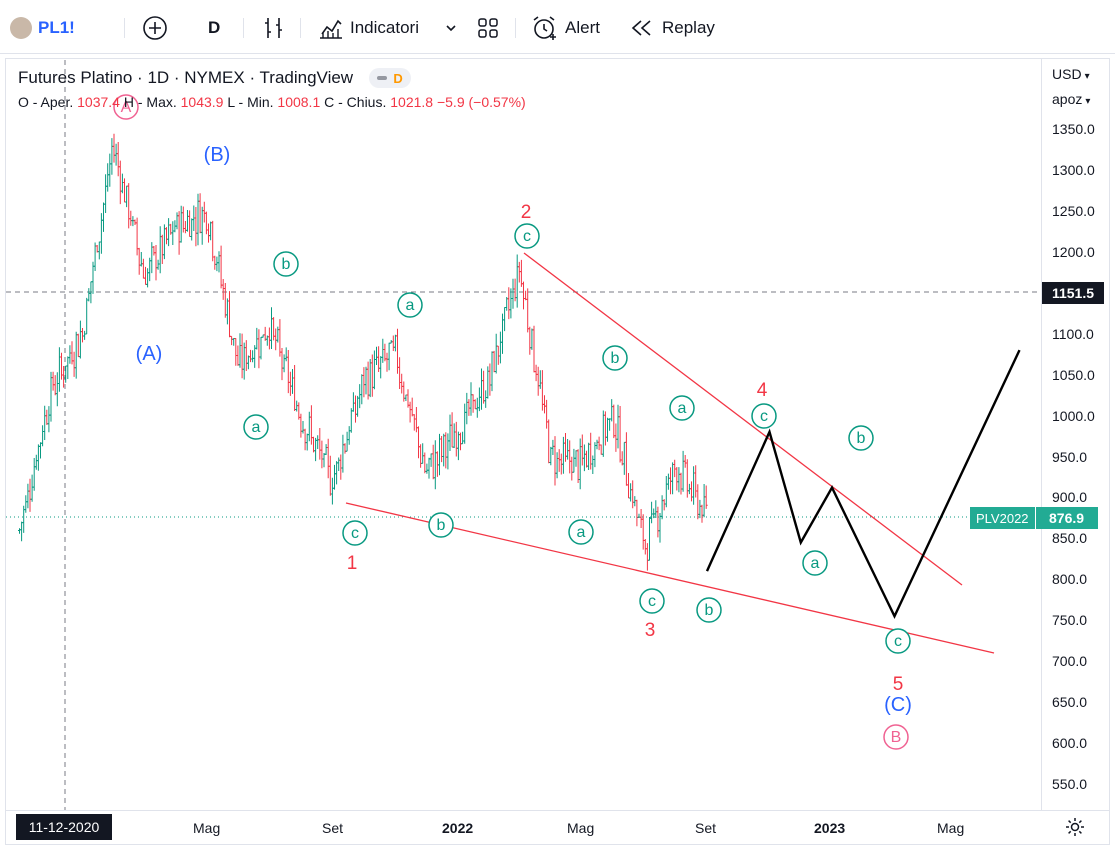 The image size is (1115, 851). What do you see at coordinates (390, 78) in the screenshot?
I see `data-badge: D` at bounding box center [390, 78].